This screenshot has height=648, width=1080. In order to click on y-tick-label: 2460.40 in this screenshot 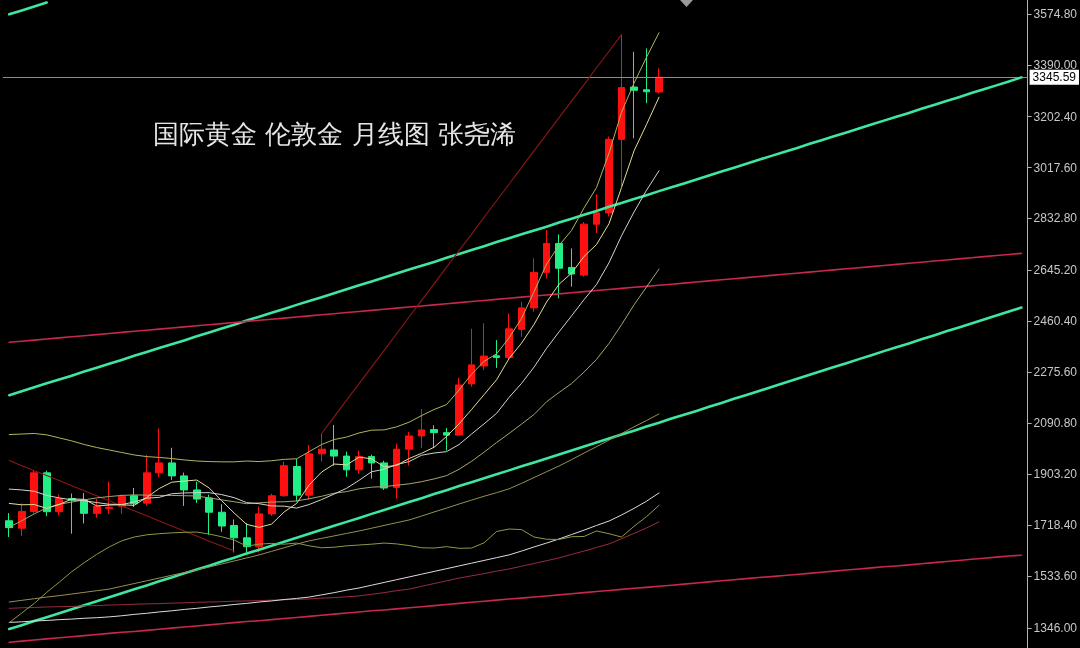, I will do `click(1055, 321)`.